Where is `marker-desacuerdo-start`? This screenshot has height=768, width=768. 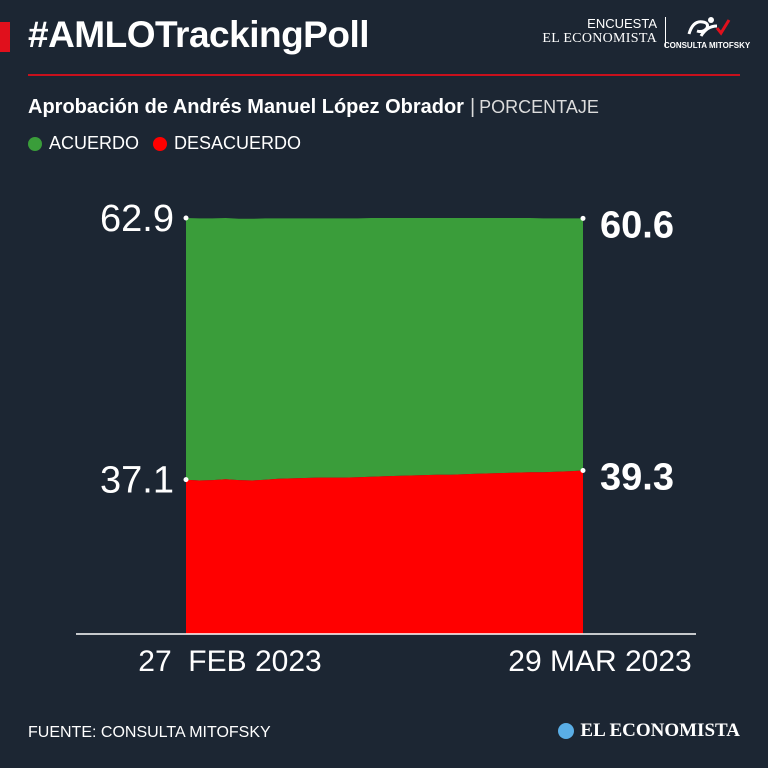 marker-desacuerdo-start is located at coordinates (186, 480).